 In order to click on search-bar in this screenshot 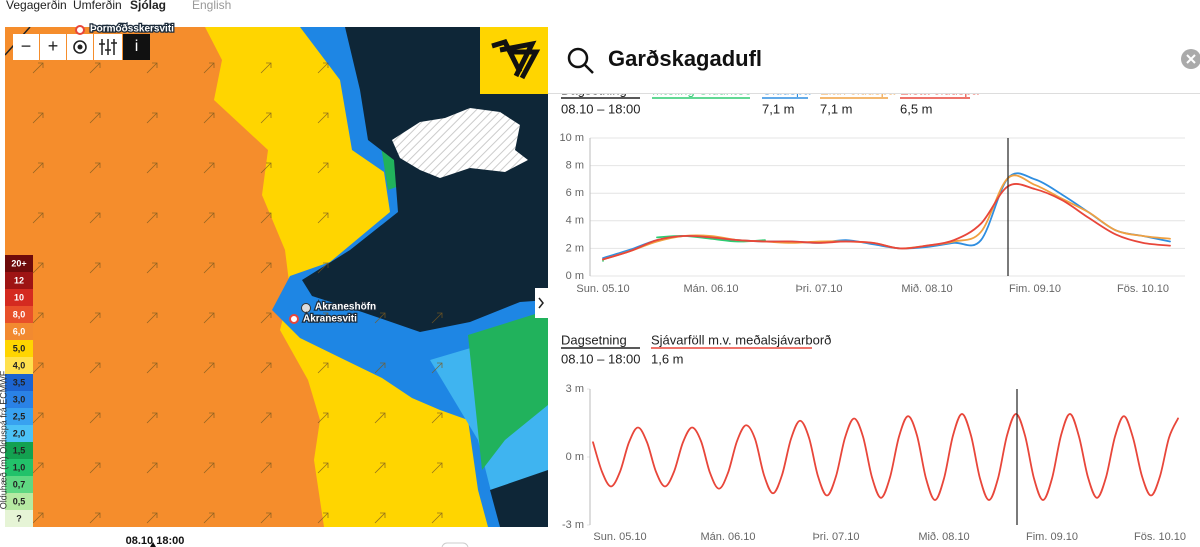, I will do `click(874, 60)`.